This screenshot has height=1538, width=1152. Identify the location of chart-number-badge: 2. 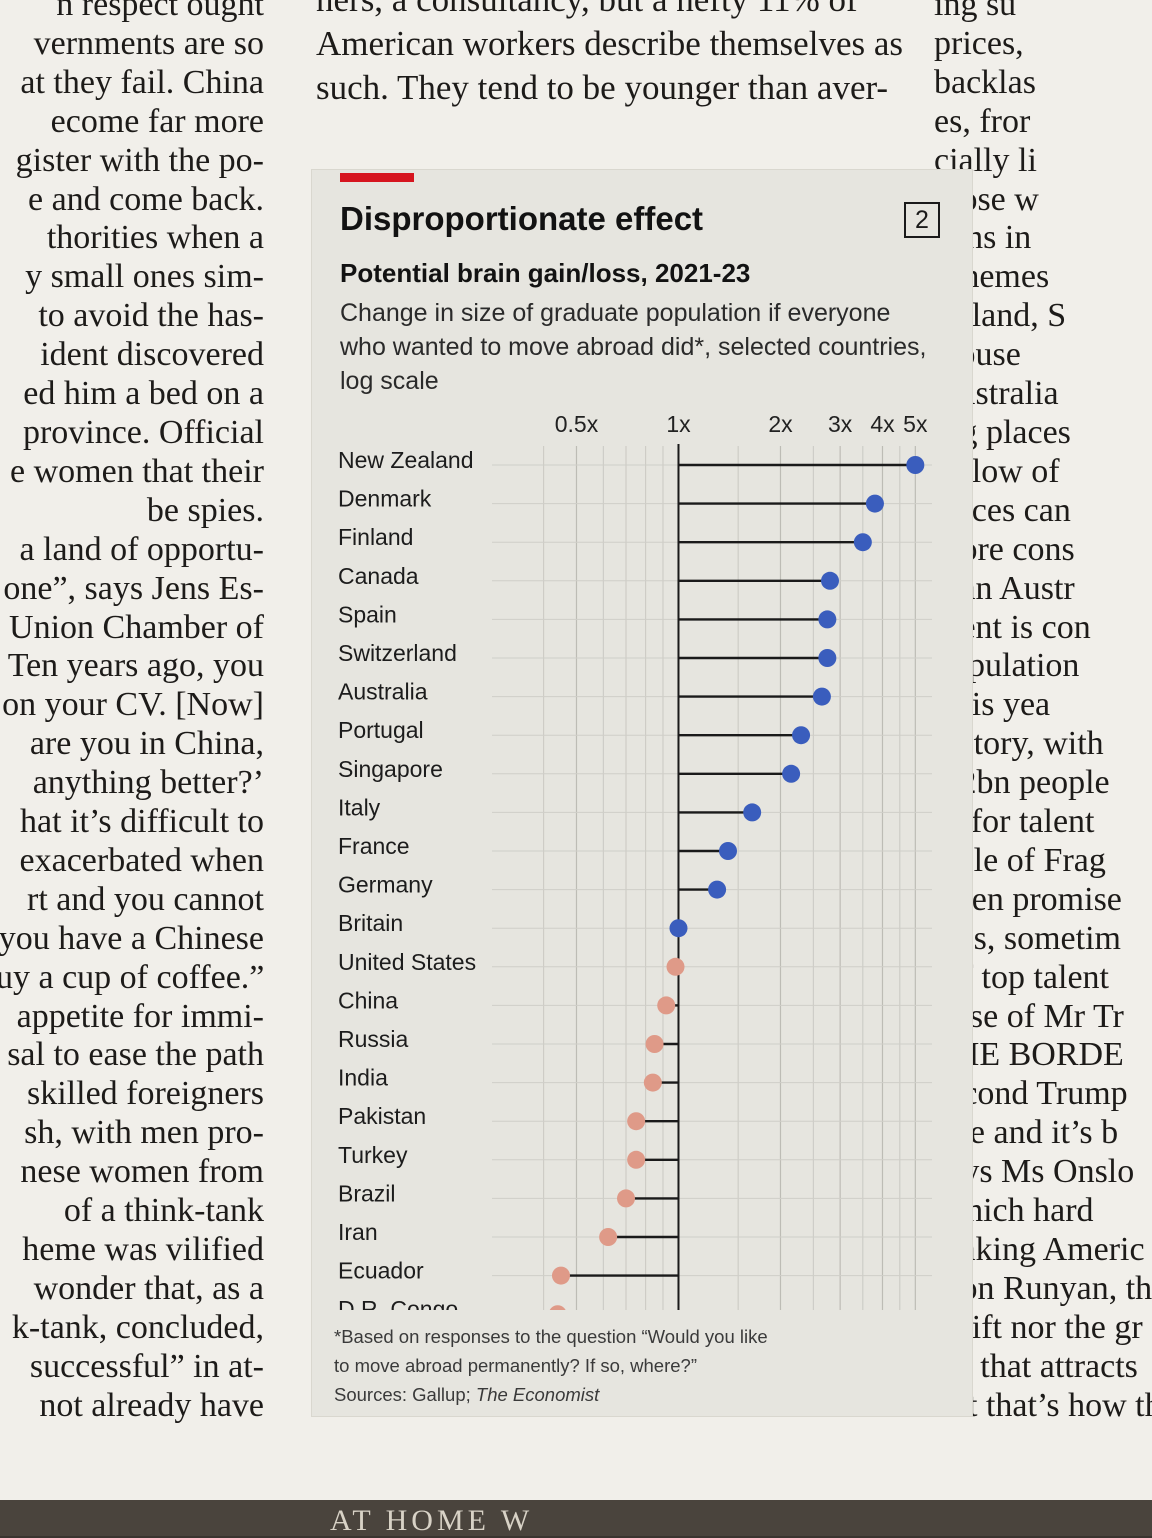
(922, 220).